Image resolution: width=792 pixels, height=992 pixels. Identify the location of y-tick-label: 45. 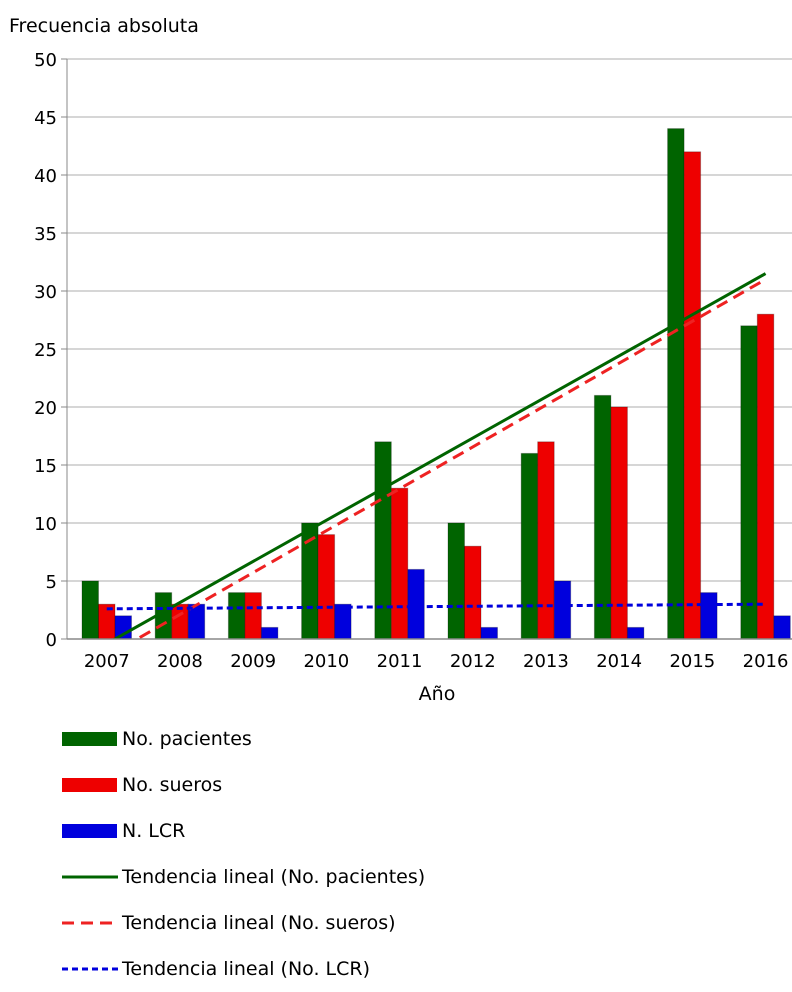
(45, 118).